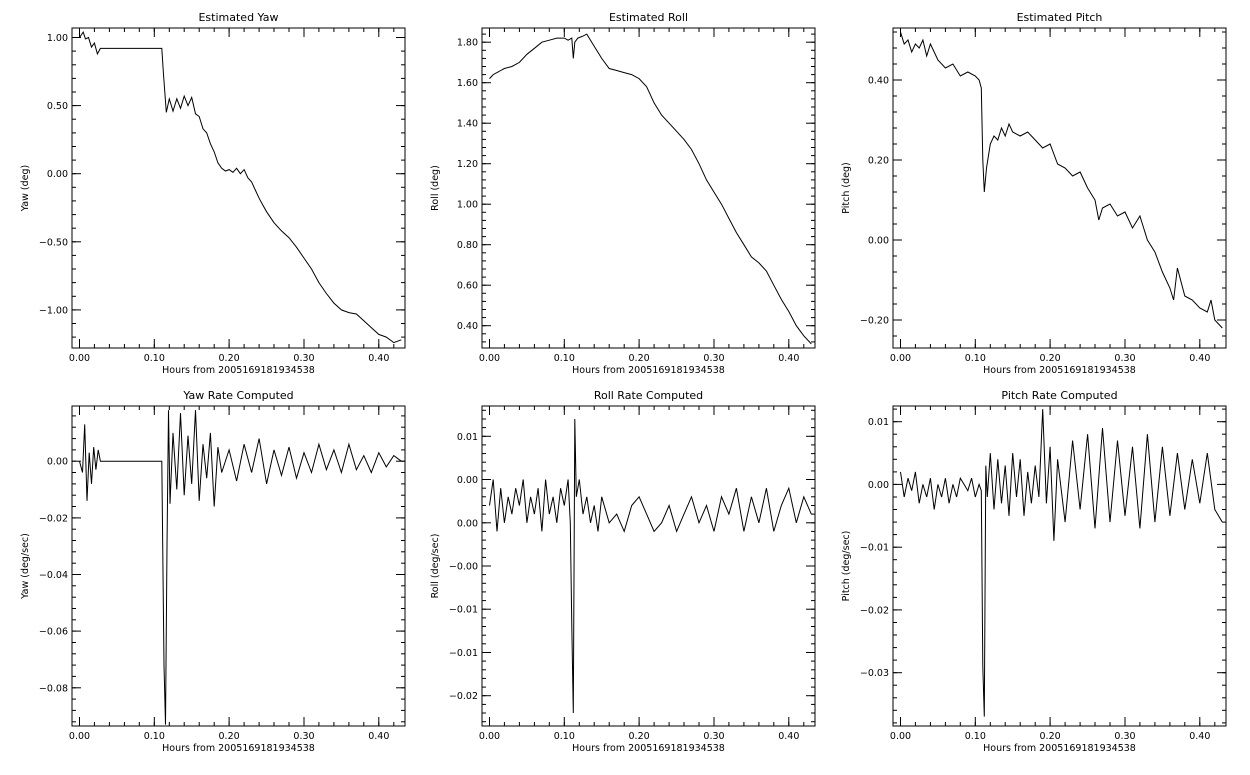 The image size is (1250, 775). What do you see at coordinates (53, 688) in the screenshot?
I see `y-tick-label: −0.08` at bounding box center [53, 688].